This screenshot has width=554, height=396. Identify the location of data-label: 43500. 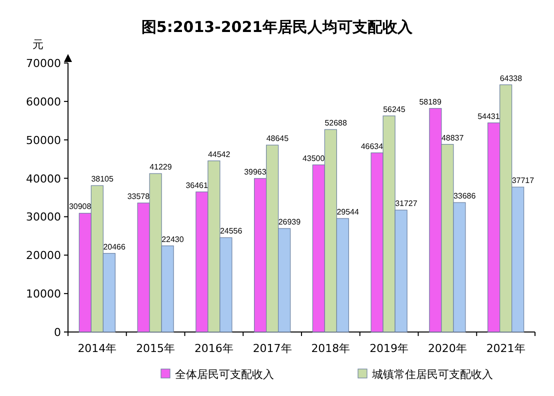
(314, 158).